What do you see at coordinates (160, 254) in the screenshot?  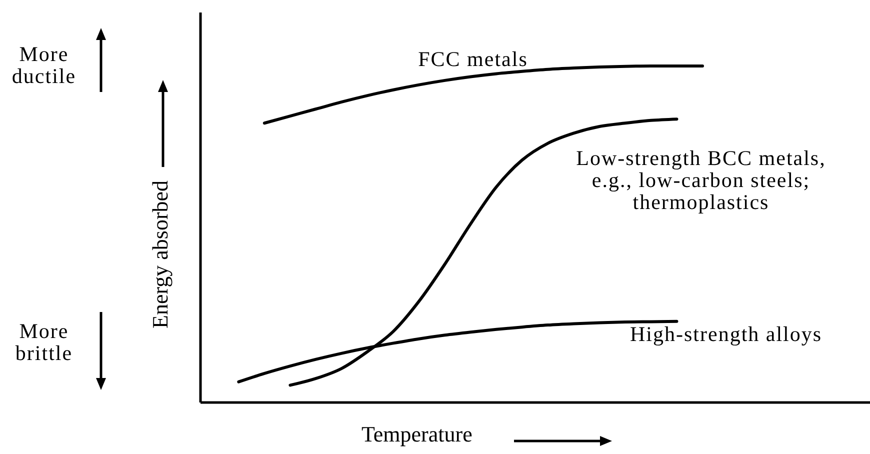 I see `y-axis-title: Energy absorbed` at bounding box center [160, 254].